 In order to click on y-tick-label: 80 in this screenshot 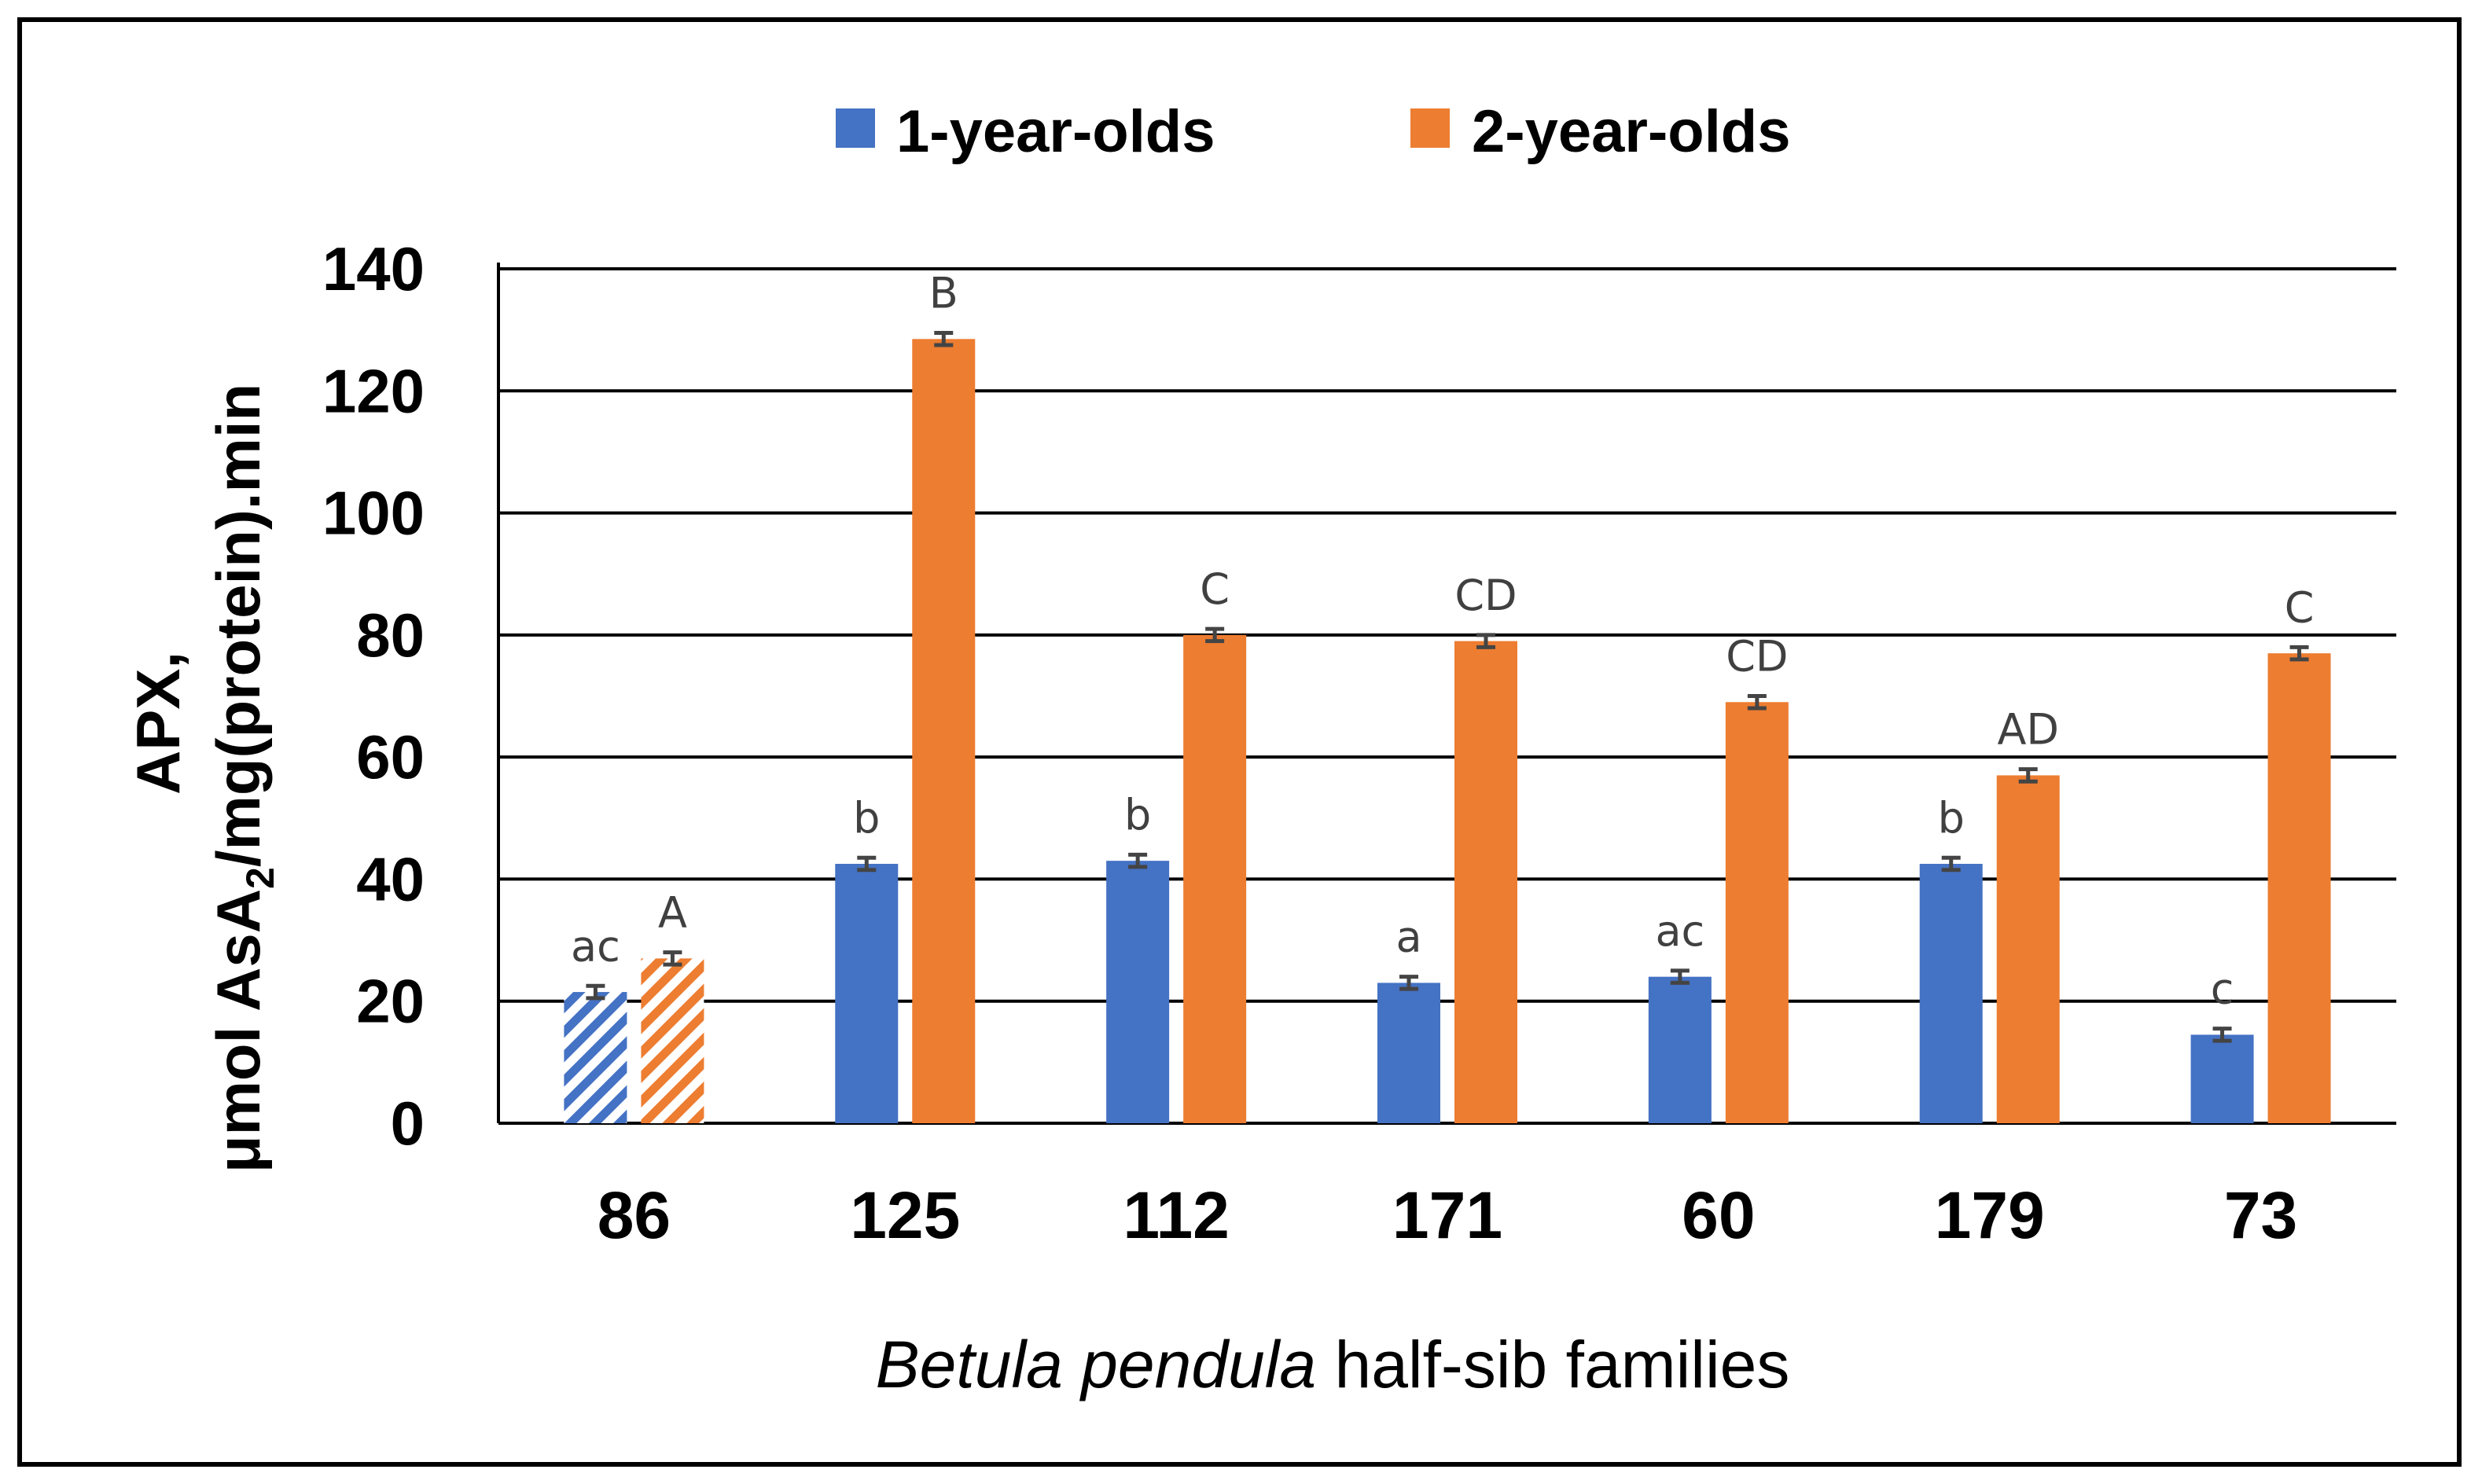, I will do `click(390, 635)`.